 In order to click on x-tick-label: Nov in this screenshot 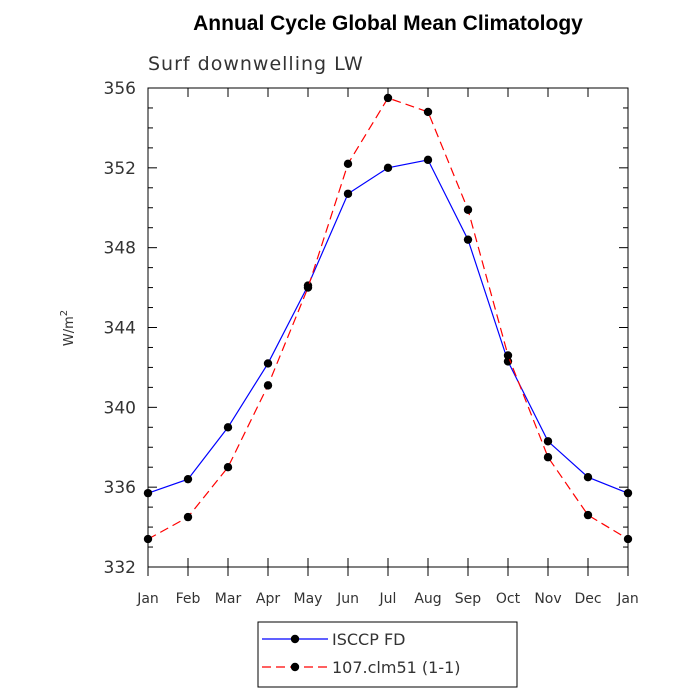, I will do `click(547, 599)`.